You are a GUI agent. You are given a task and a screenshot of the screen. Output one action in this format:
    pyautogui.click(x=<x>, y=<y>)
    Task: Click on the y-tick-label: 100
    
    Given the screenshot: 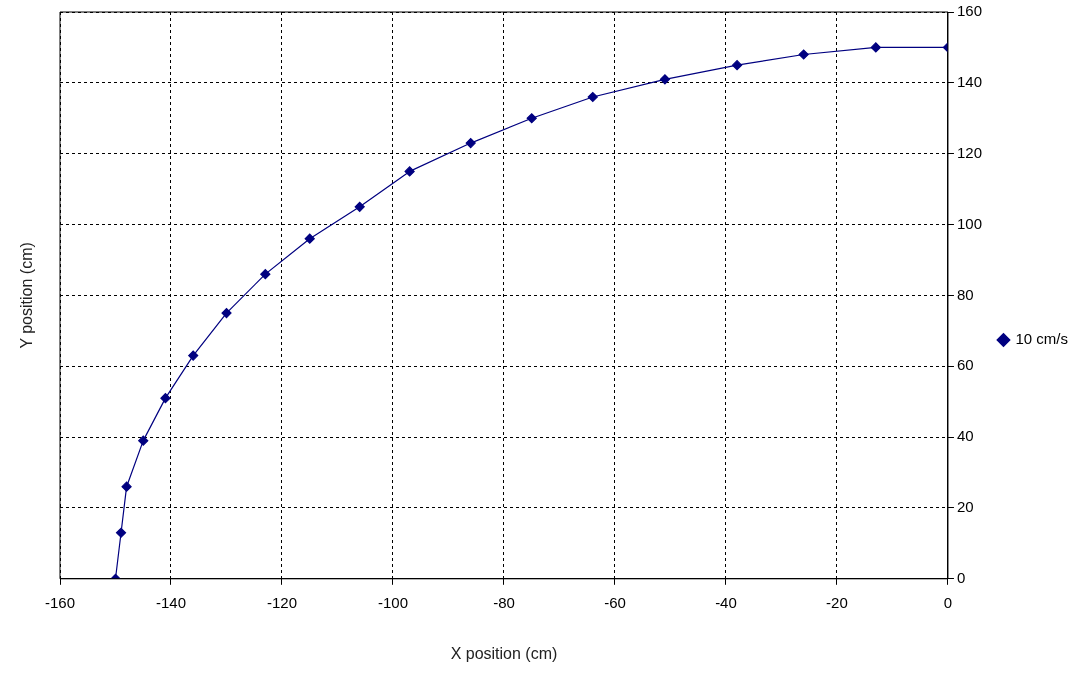 What is the action you would take?
    pyautogui.click(x=969, y=223)
    